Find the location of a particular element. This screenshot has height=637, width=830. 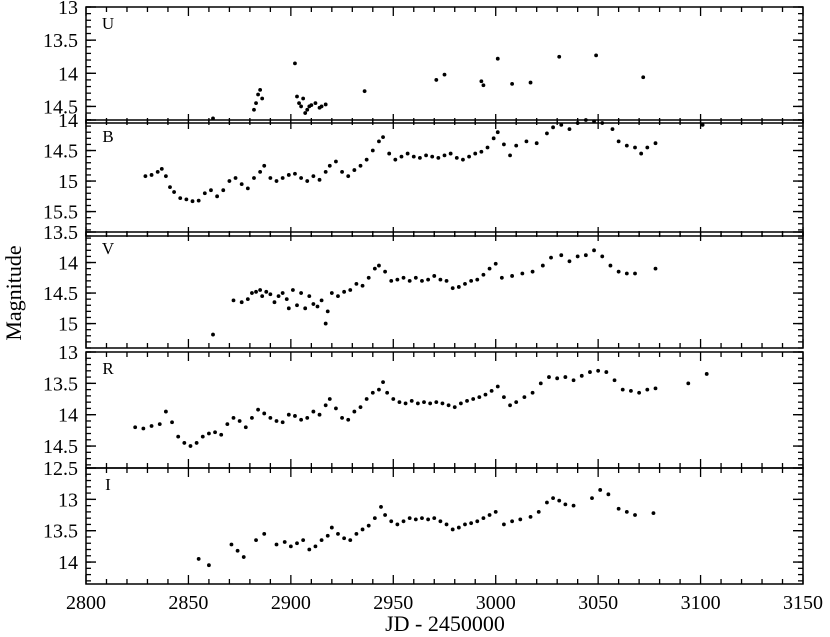

y-tick-label: 12.5 is located at coordinates (60, 469).